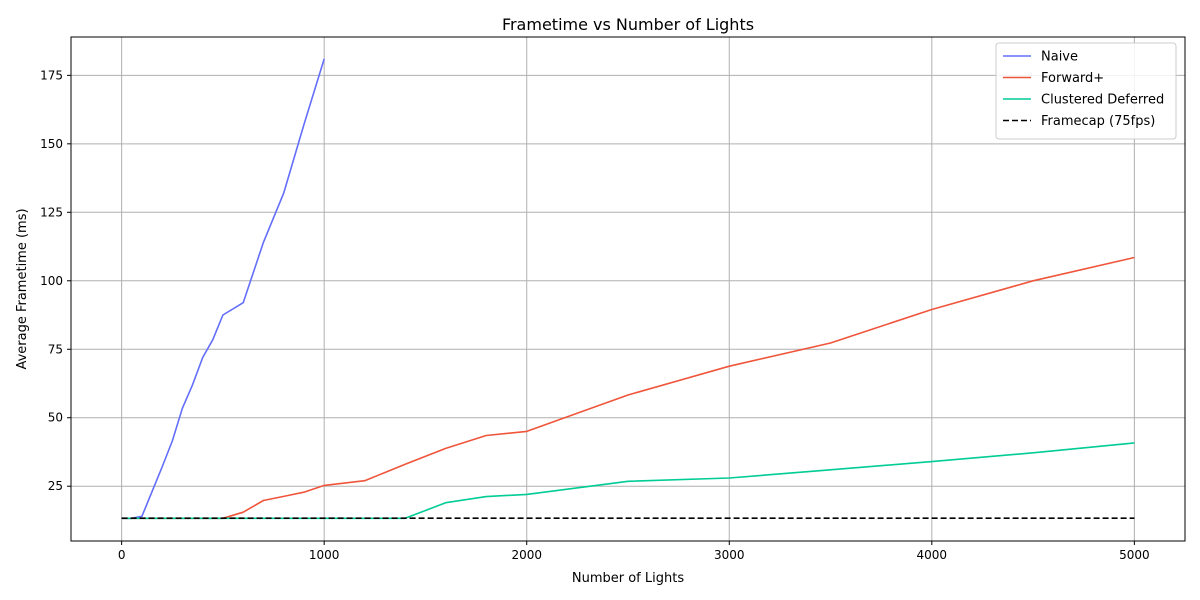 The height and width of the screenshot is (600, 1200). I want to click on legend-box, so click(1086, 91).